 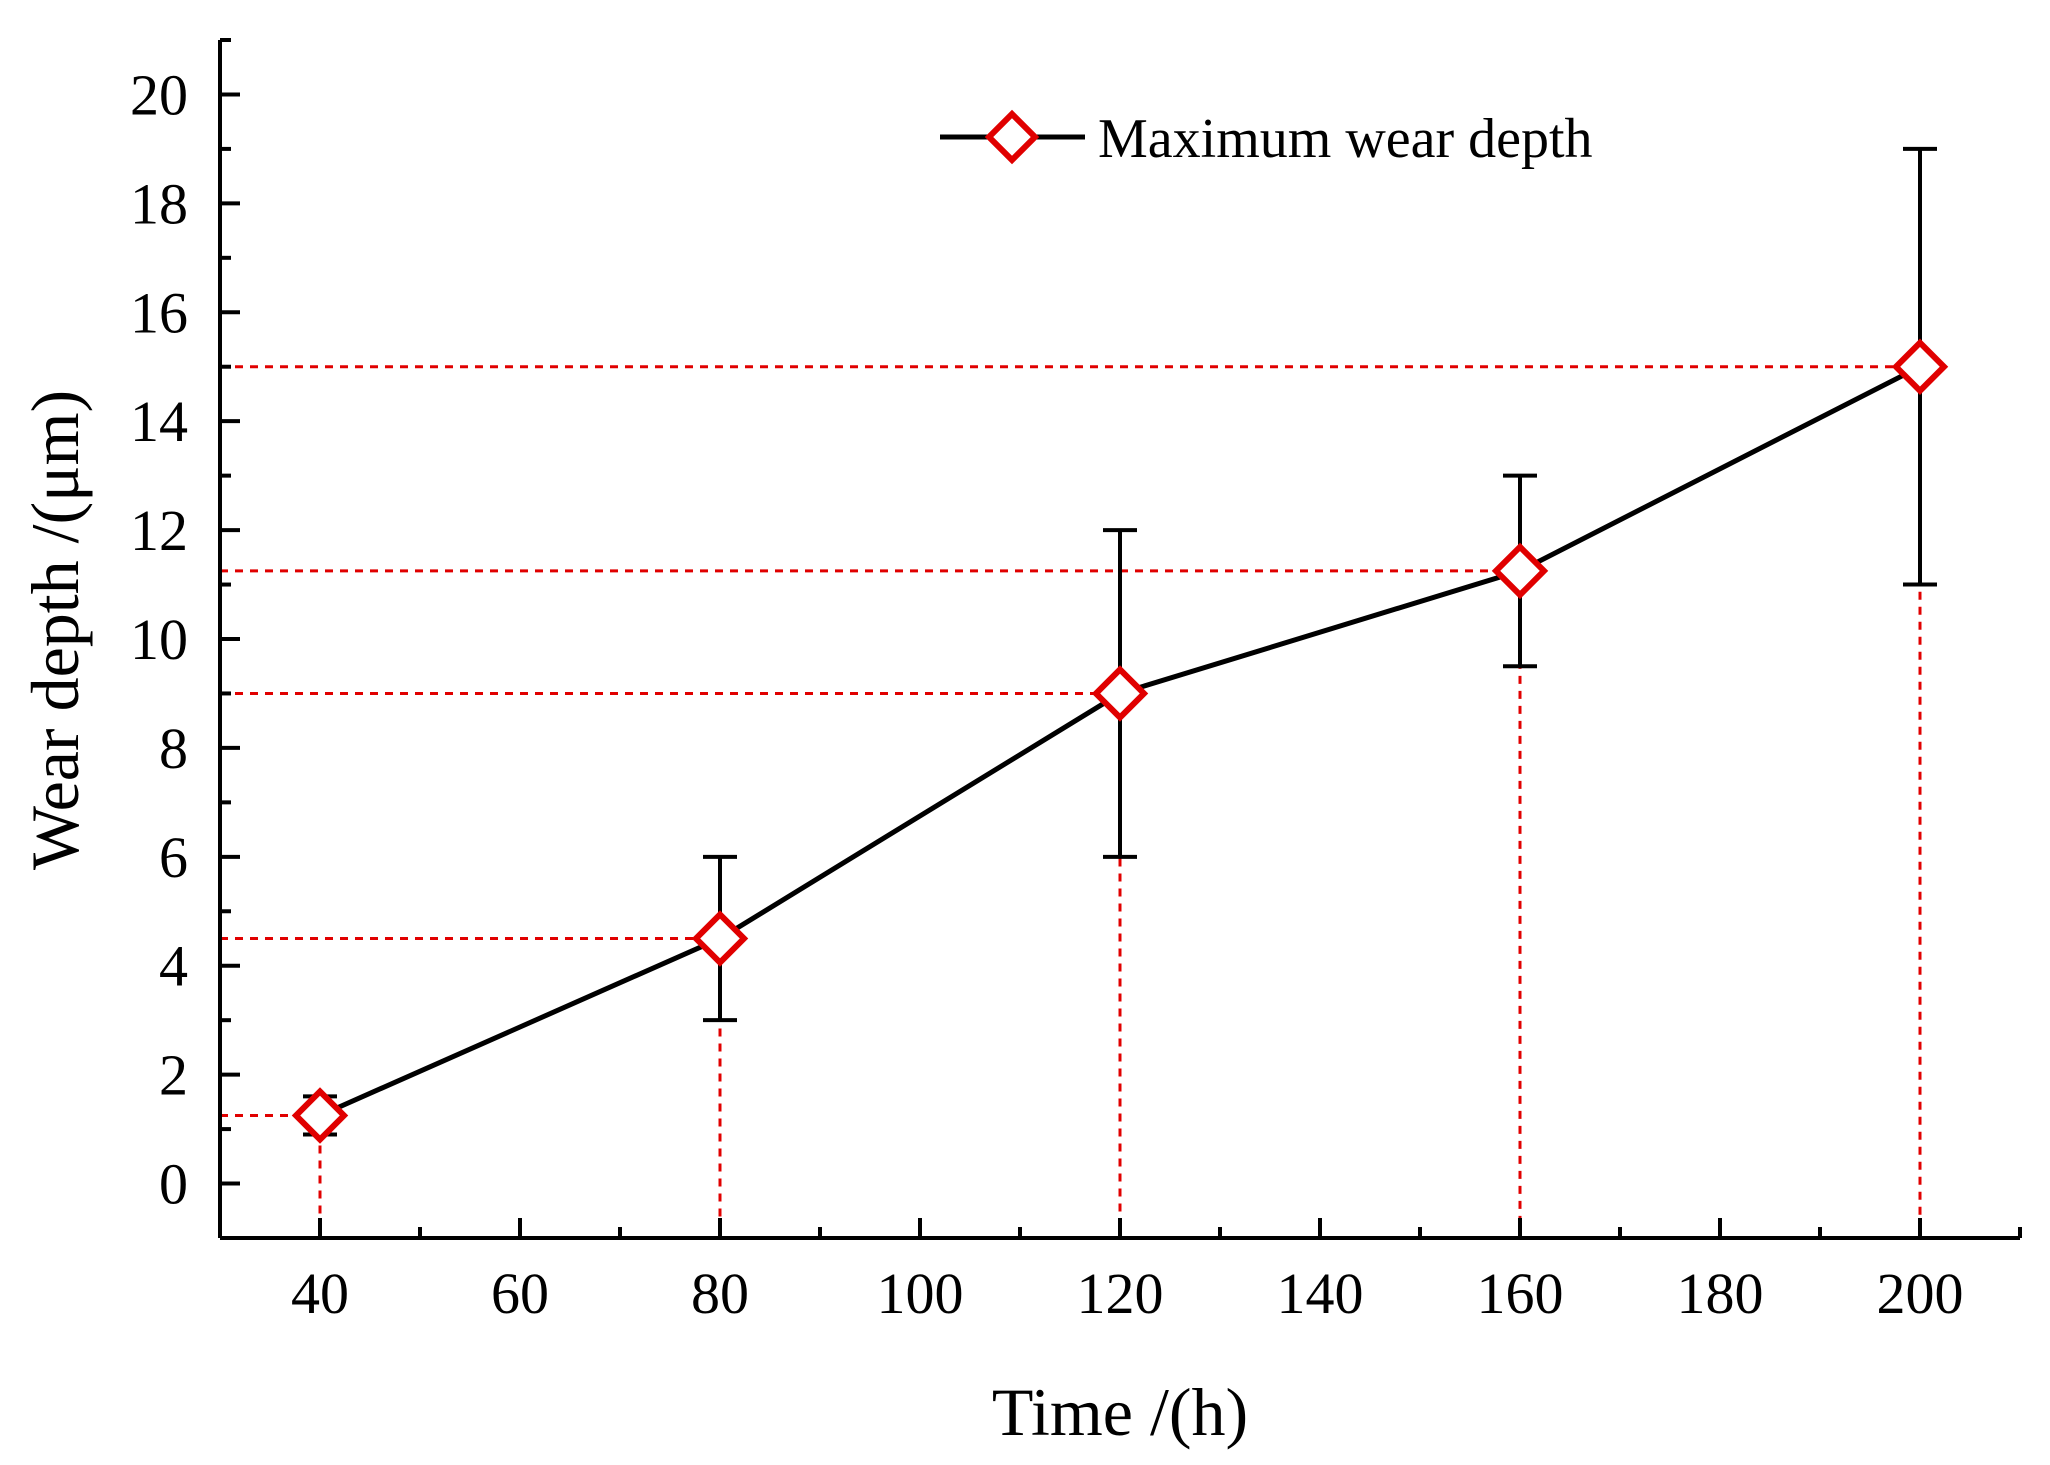 What do you see at coordinates (1345, 139) in the screenshot?
I see `legend-label: Maximum wear depth` at bounding box center [1345, 139].